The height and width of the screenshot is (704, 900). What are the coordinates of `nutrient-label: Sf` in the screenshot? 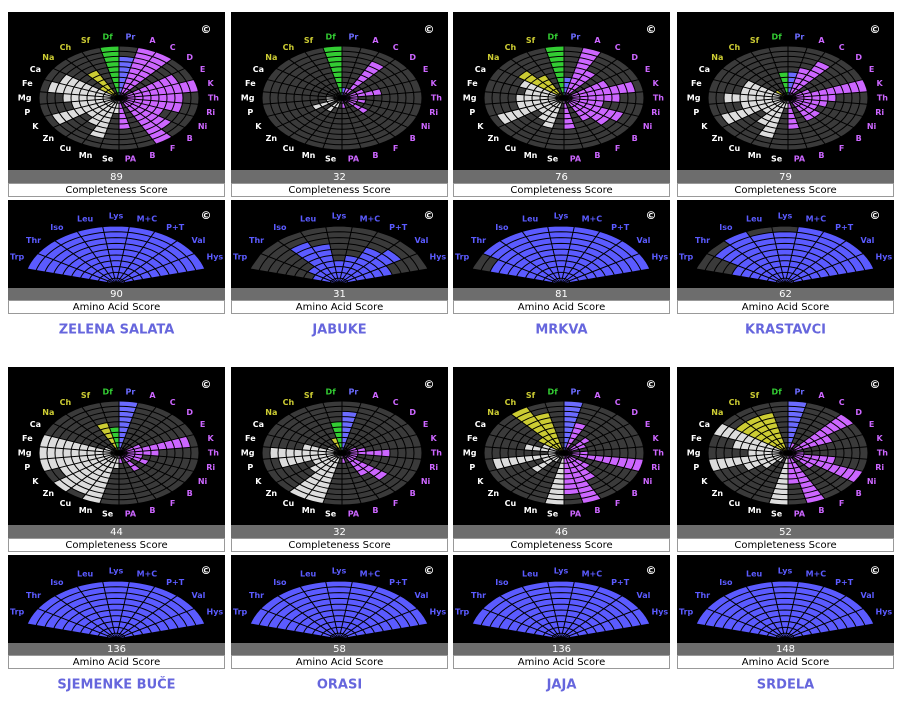 It's located at (86, 40).